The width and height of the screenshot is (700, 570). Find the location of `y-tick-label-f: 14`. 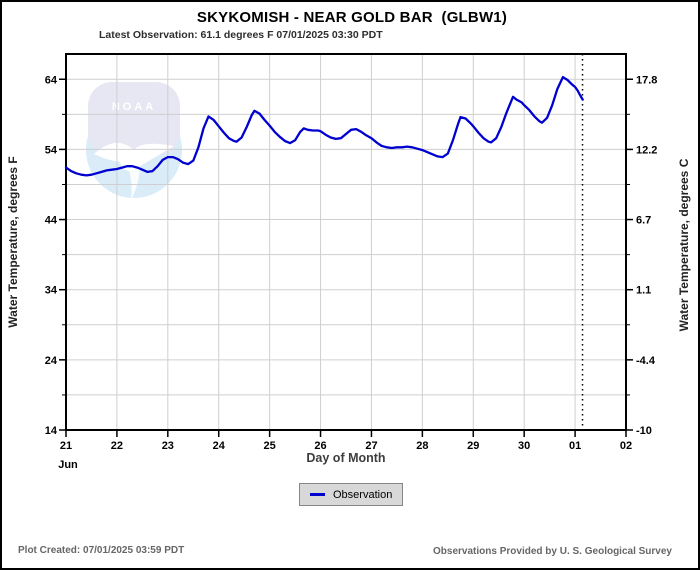

y-tick-label-f: 14 is located at coordinates (51, 431).